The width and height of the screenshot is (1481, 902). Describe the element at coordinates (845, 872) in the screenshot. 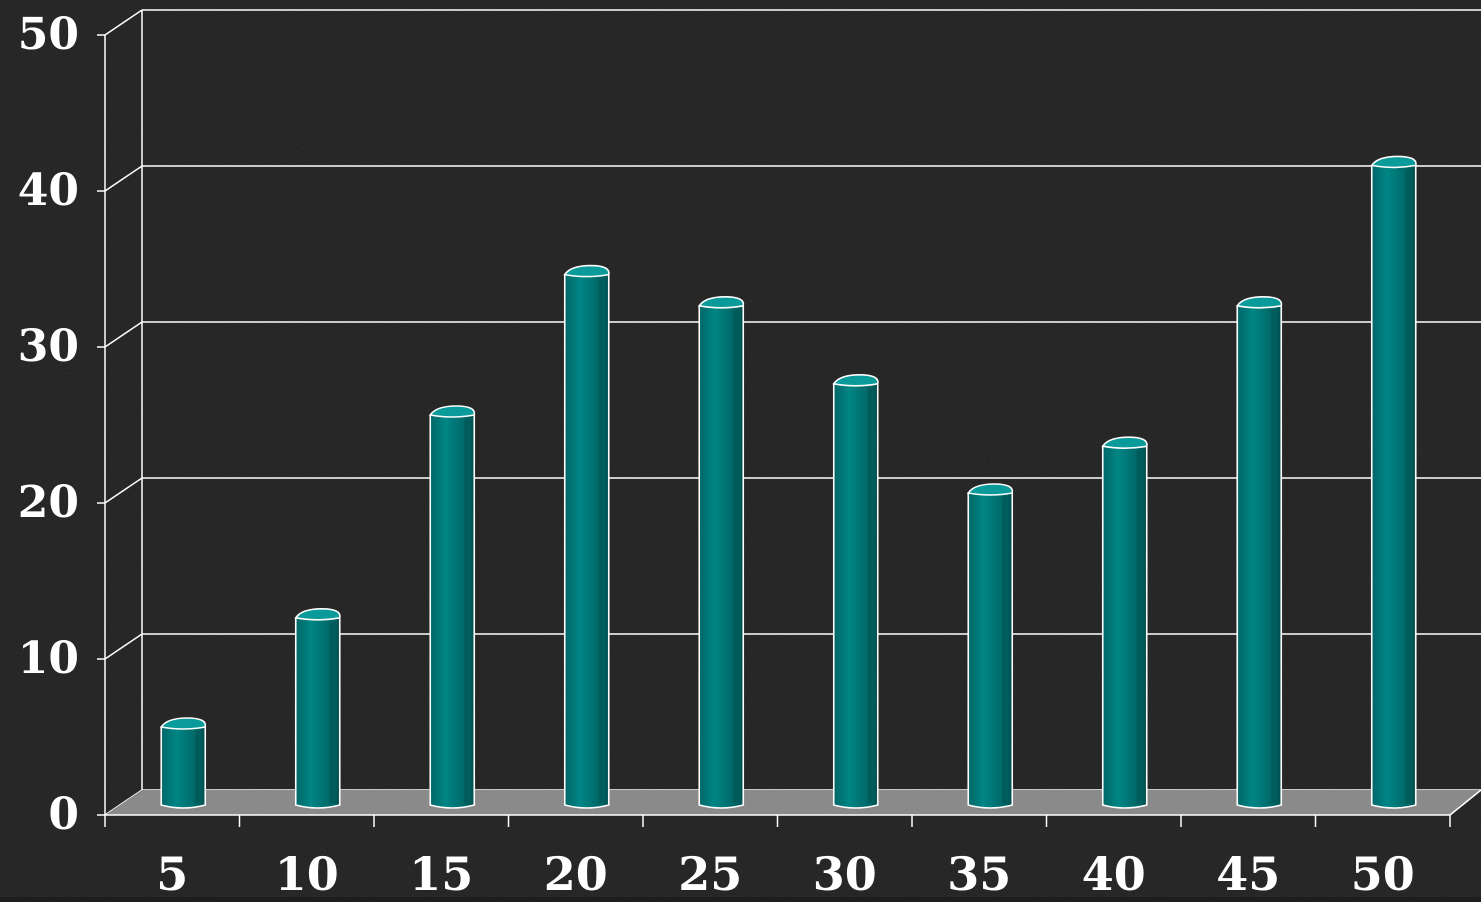

I see `x-tick-label: 30` at that location.